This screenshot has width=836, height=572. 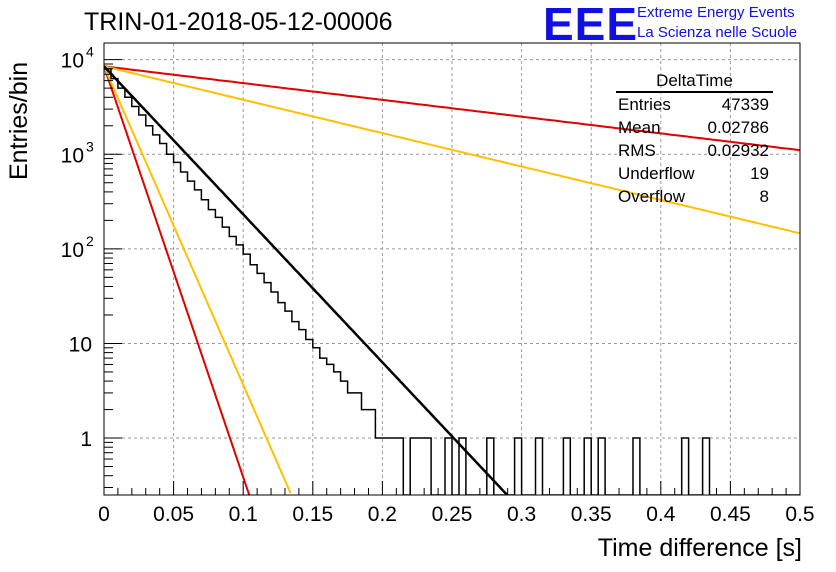 I want to click on stats-row-rms: RMS 0.02932, so click(x=694, y=150).